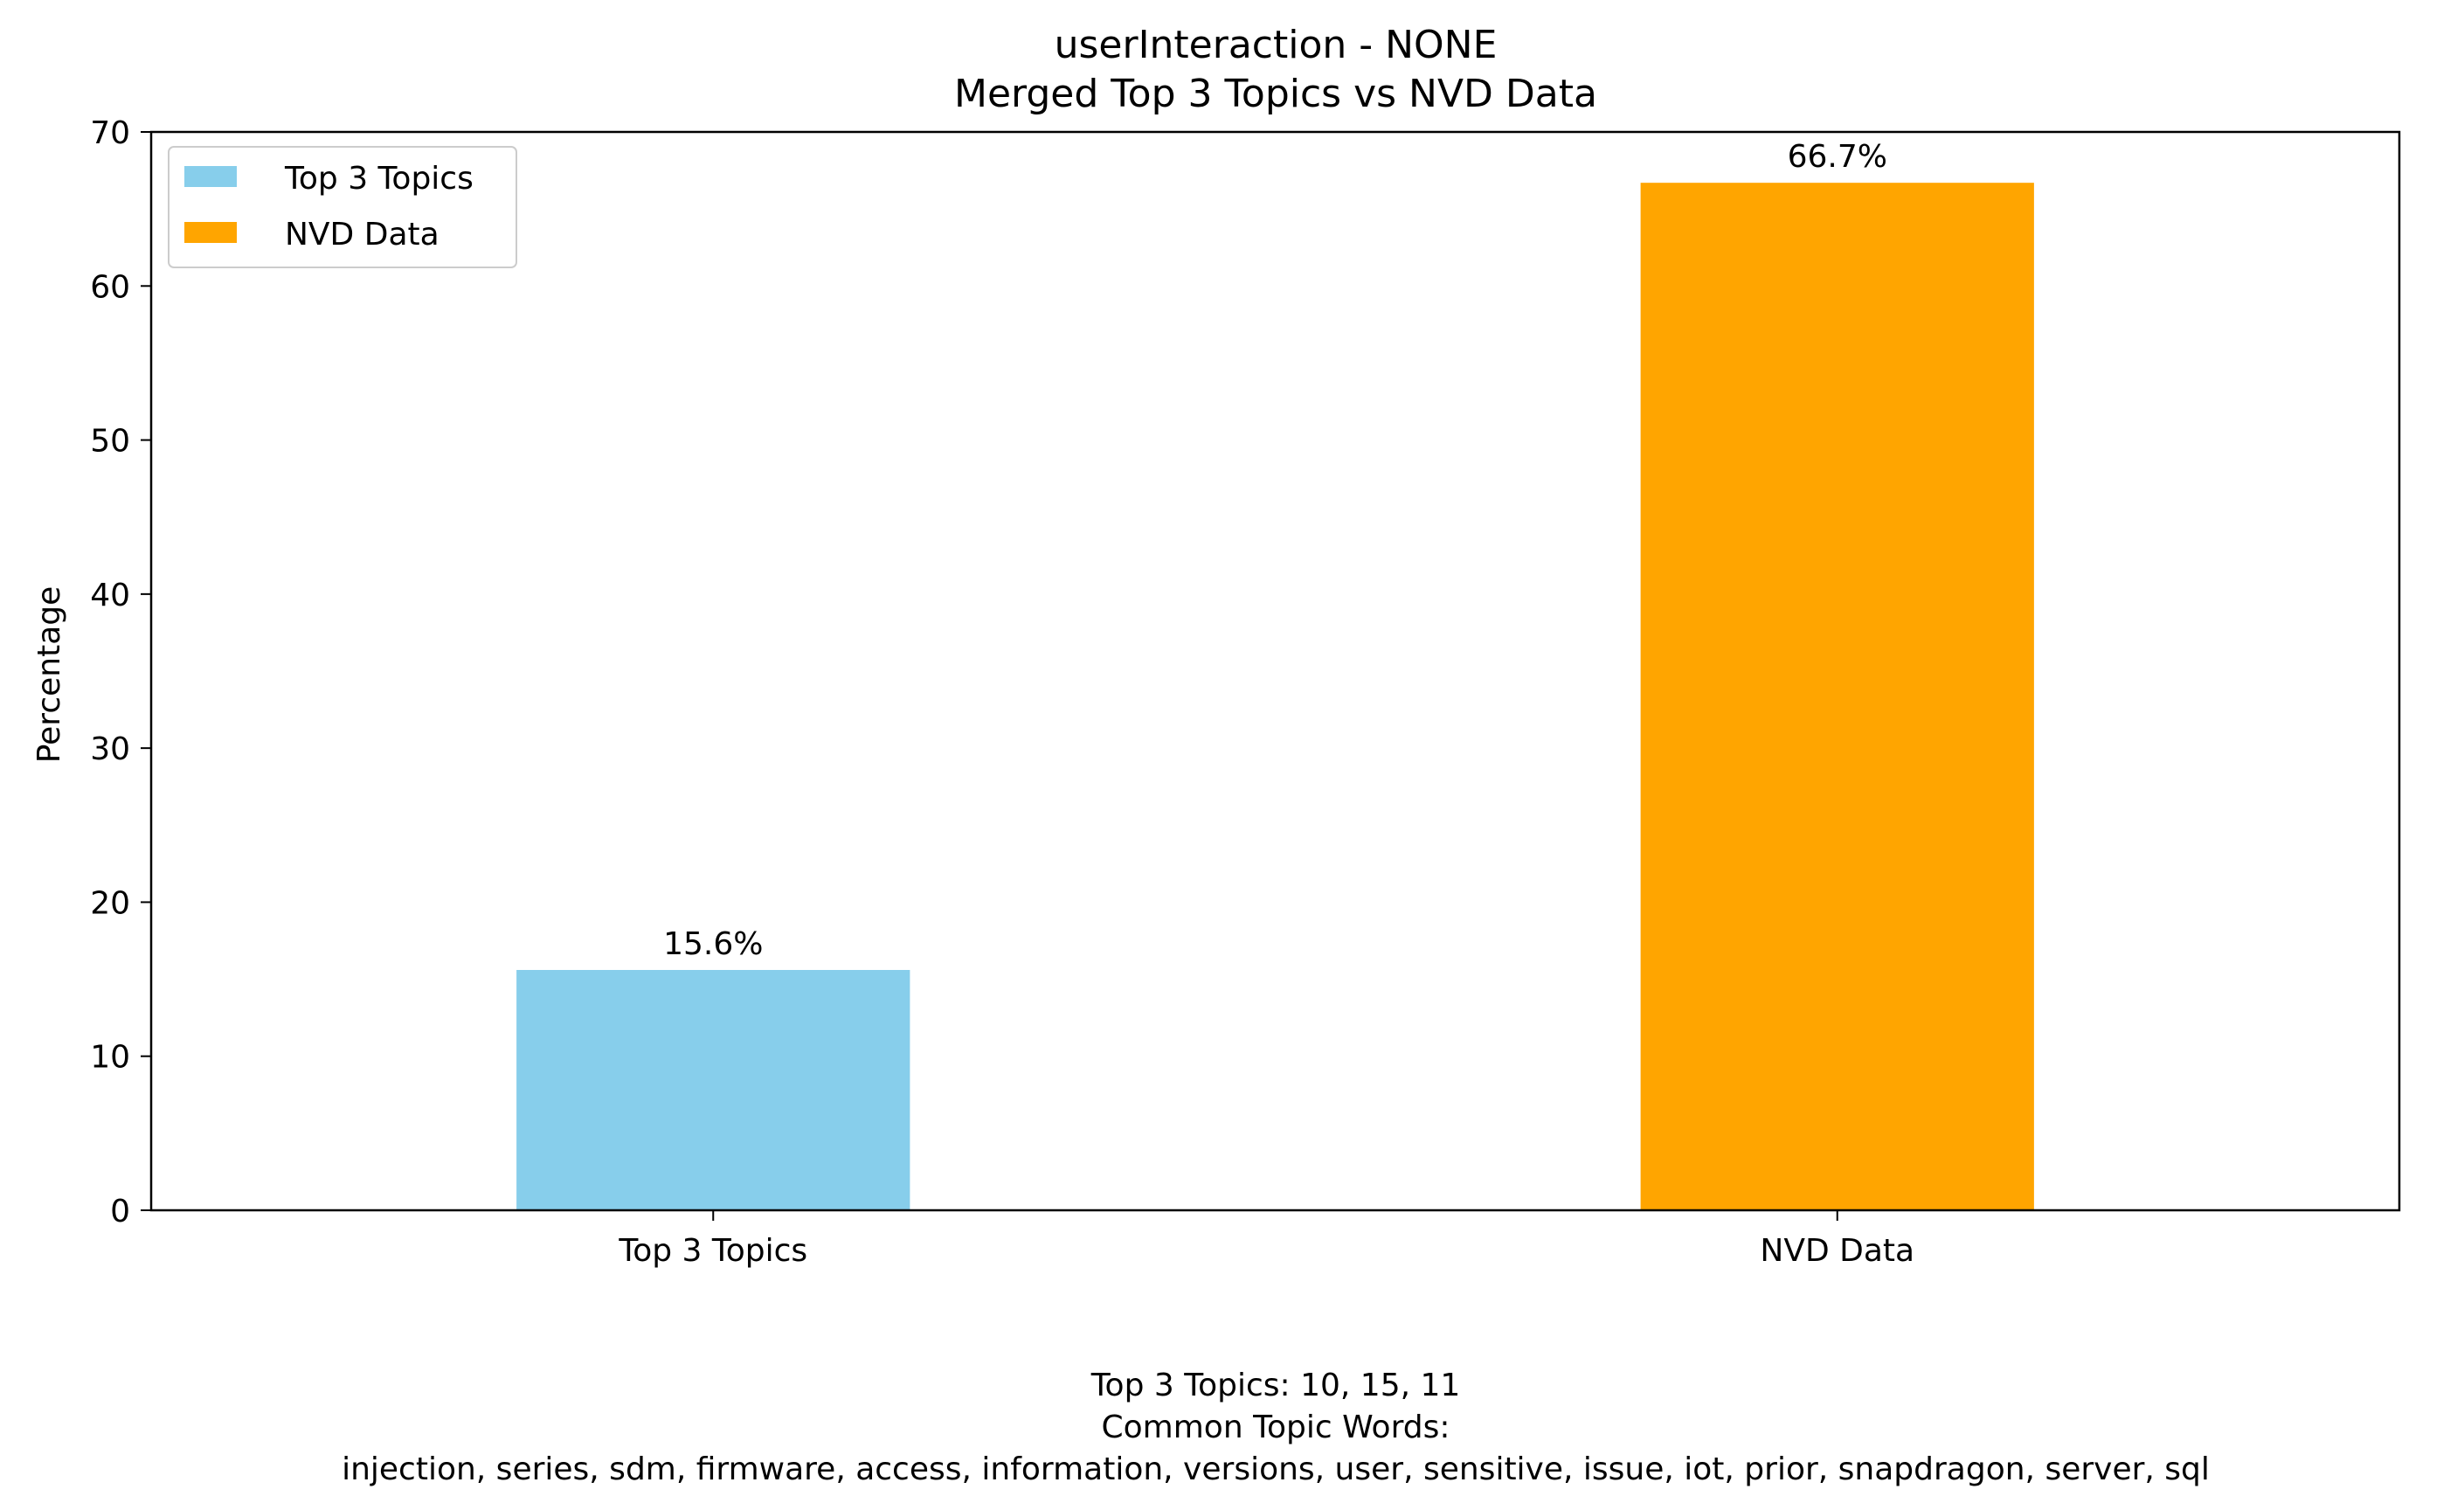 The width and height of the screenshot is (2464, 1510). Describe the element at coordinates (120, 1211) in the screenshot. I see `y-tick-label-0: 0` at that location.